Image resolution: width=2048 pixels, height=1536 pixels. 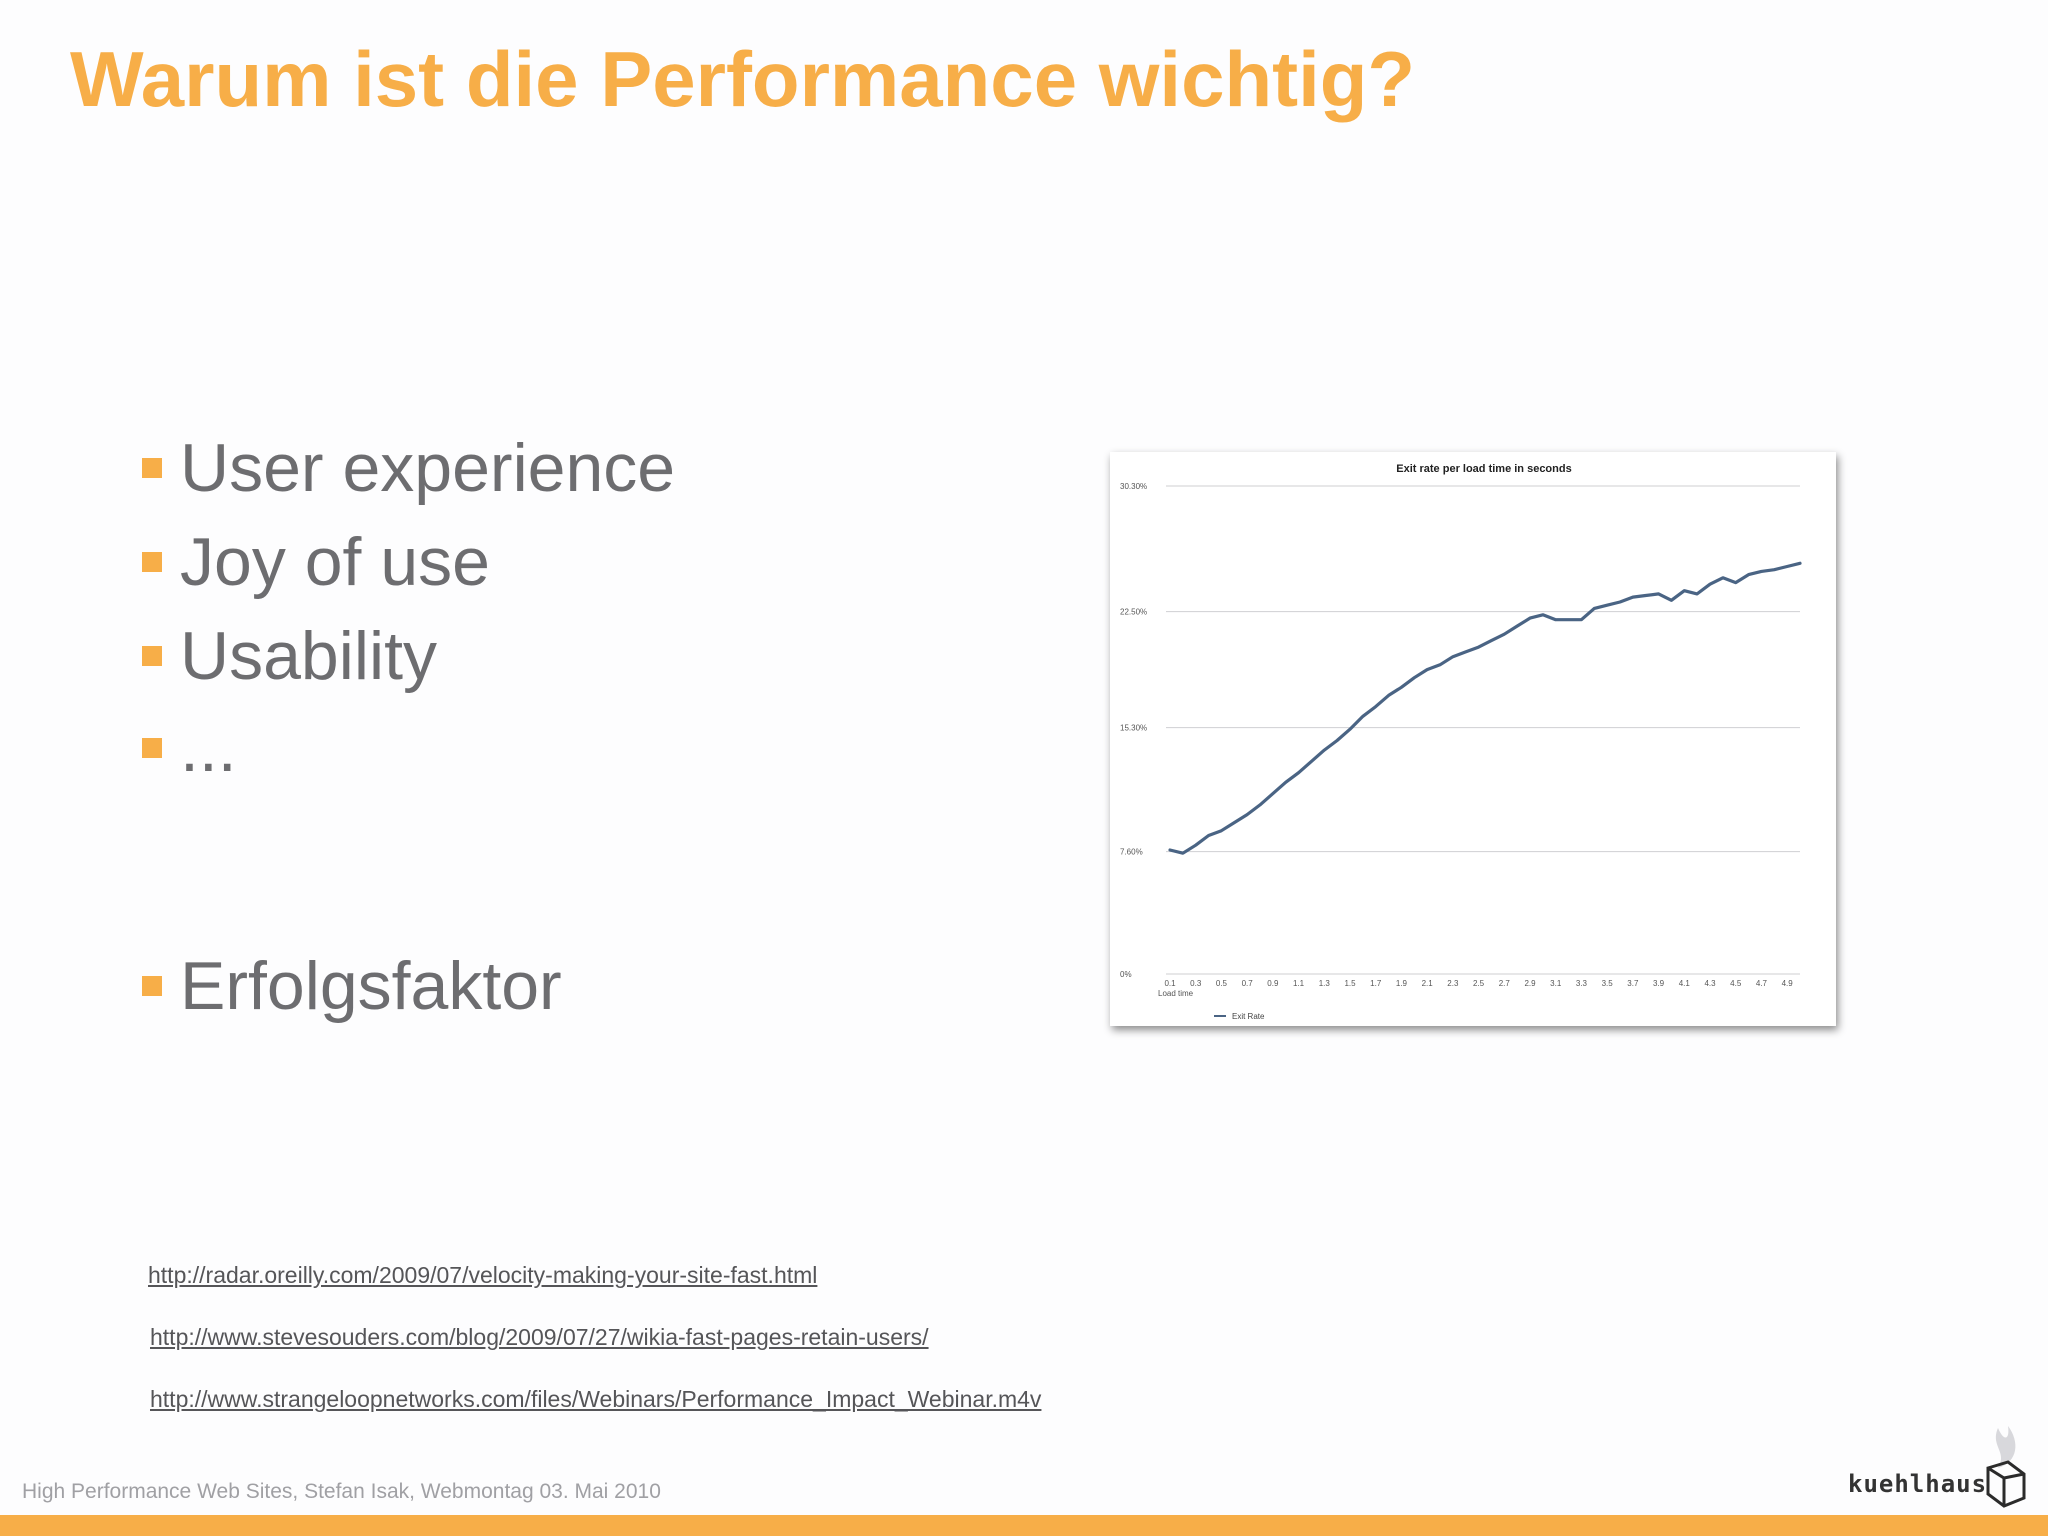 What do you see at coordinates (1133, 612) in the screenshot?
I see `chart-y-tick-label: 22.50%` at bounding box center [1133, 612].